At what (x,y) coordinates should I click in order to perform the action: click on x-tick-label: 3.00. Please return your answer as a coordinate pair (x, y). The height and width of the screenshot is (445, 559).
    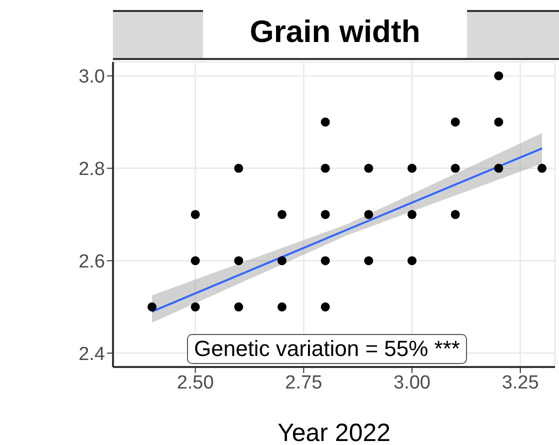
    Looking at the image, I should click on (412, 383).